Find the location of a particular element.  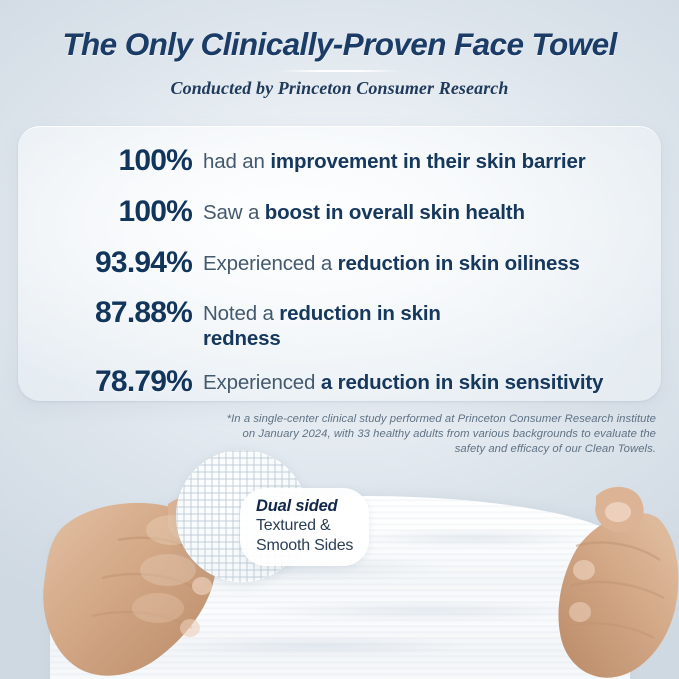

stat-percent: 93.94% is located at coordinates (144, 262).